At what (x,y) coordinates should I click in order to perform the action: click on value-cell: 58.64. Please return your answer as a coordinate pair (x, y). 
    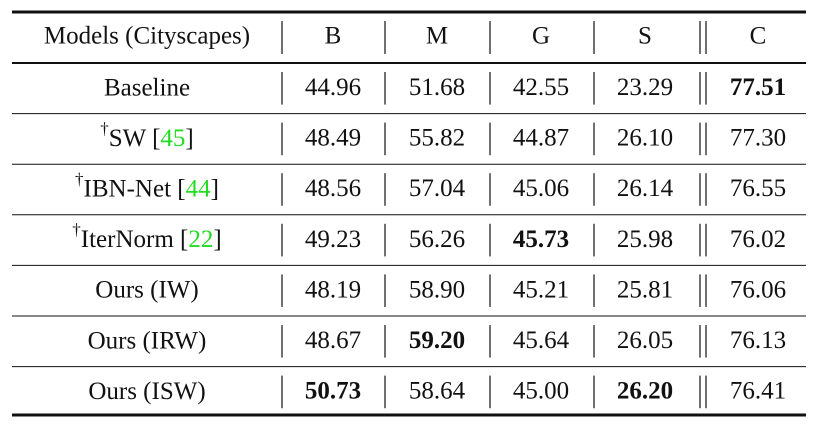
    Looking at the image, I should click on (437, 391).